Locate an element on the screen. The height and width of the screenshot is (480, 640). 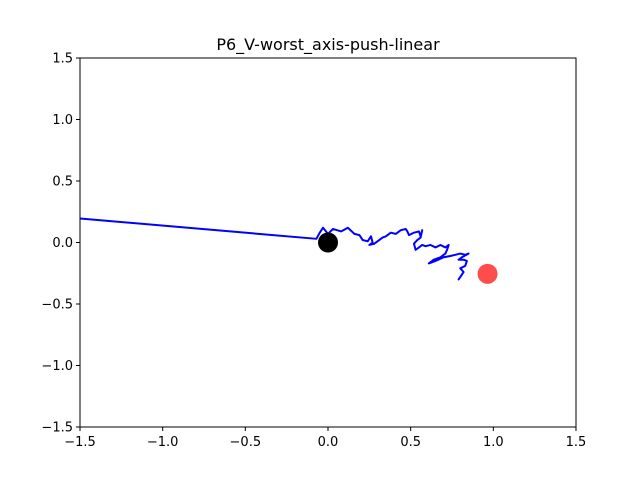
x-tick-label: 0.5 is located at coordinates (410, 442).